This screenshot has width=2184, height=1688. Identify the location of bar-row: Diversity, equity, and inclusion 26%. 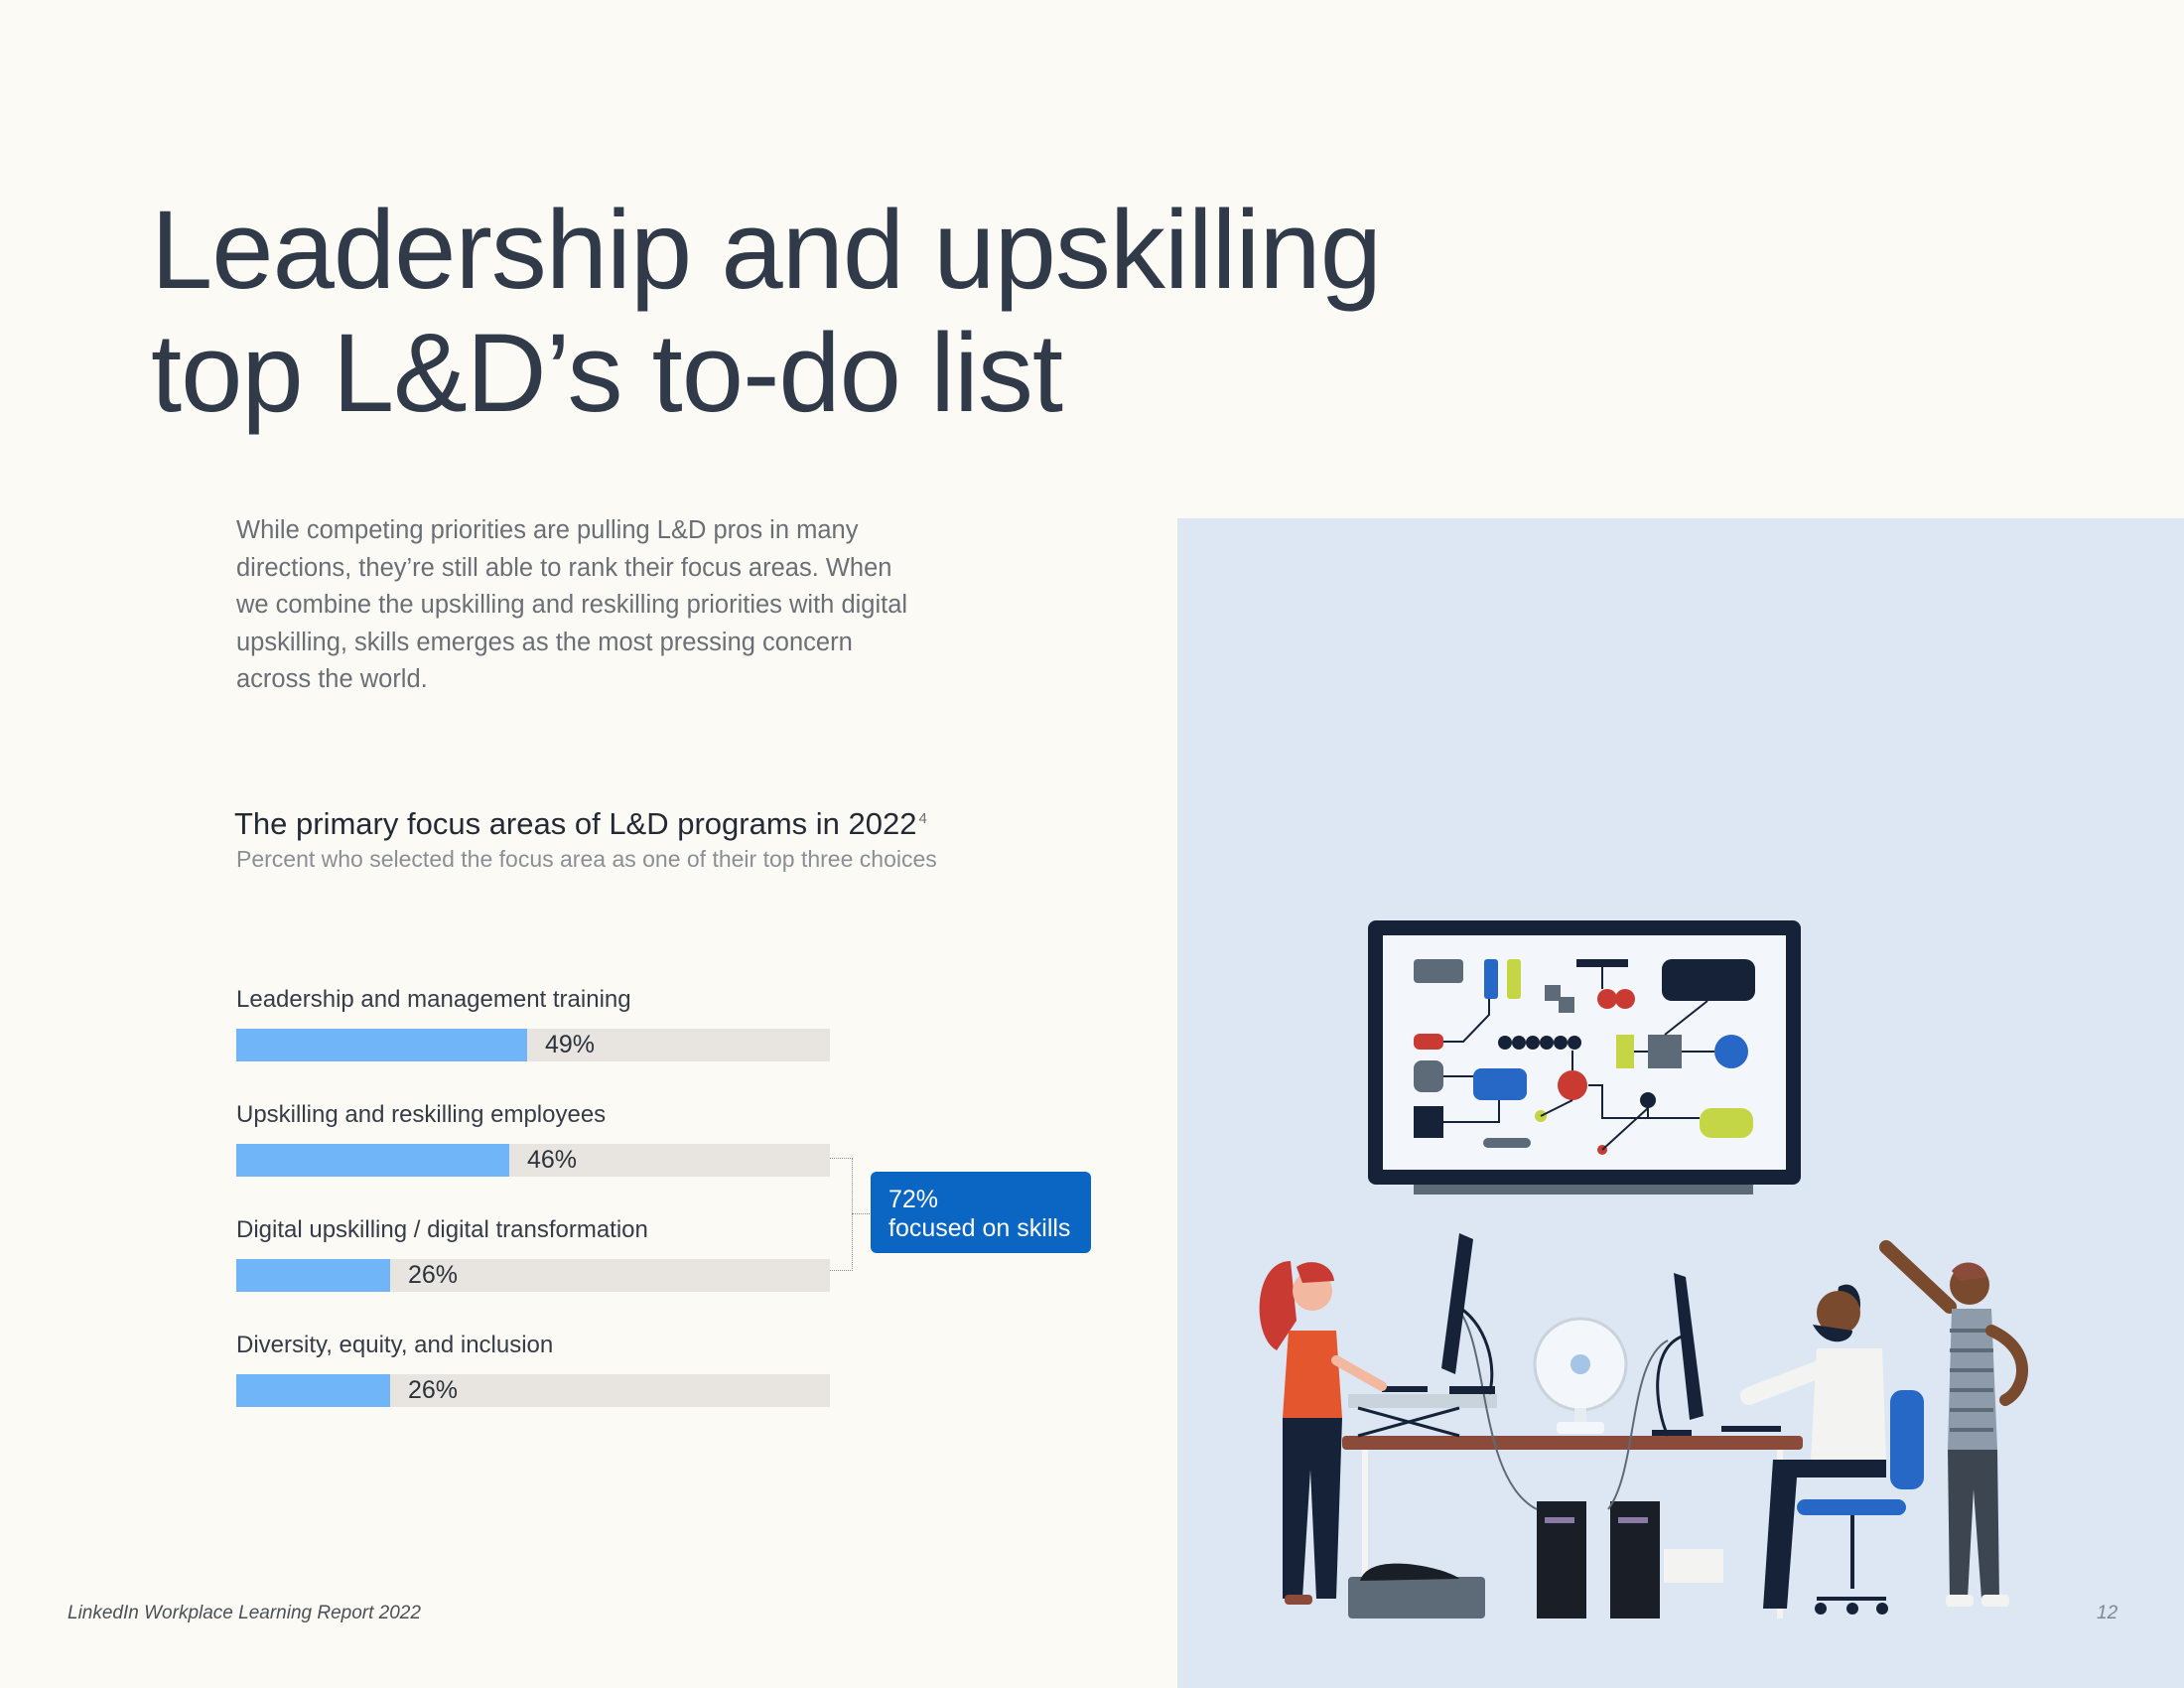
(533, 1368).